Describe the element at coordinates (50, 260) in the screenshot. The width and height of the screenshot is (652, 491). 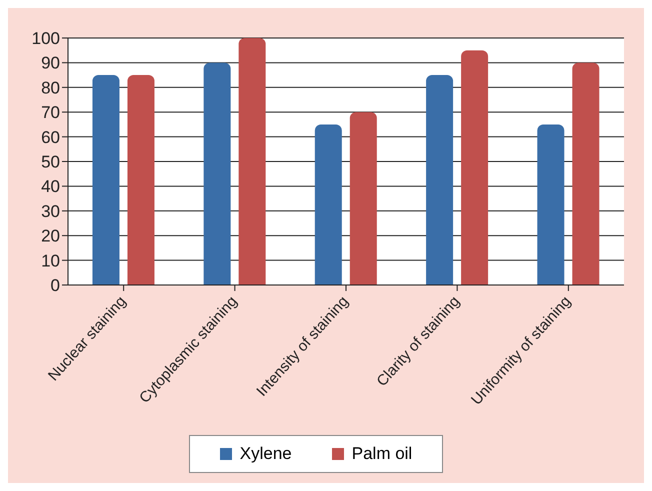
I see `y-tick-label: 10` at that location.